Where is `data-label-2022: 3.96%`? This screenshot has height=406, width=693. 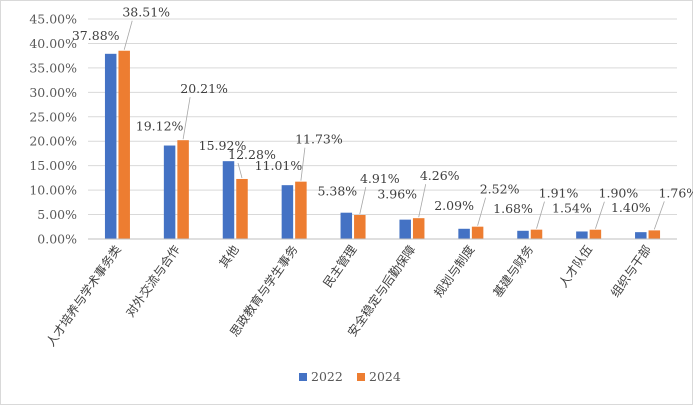 data-label-2022: 3.96% is located at coordinates (397, 194).